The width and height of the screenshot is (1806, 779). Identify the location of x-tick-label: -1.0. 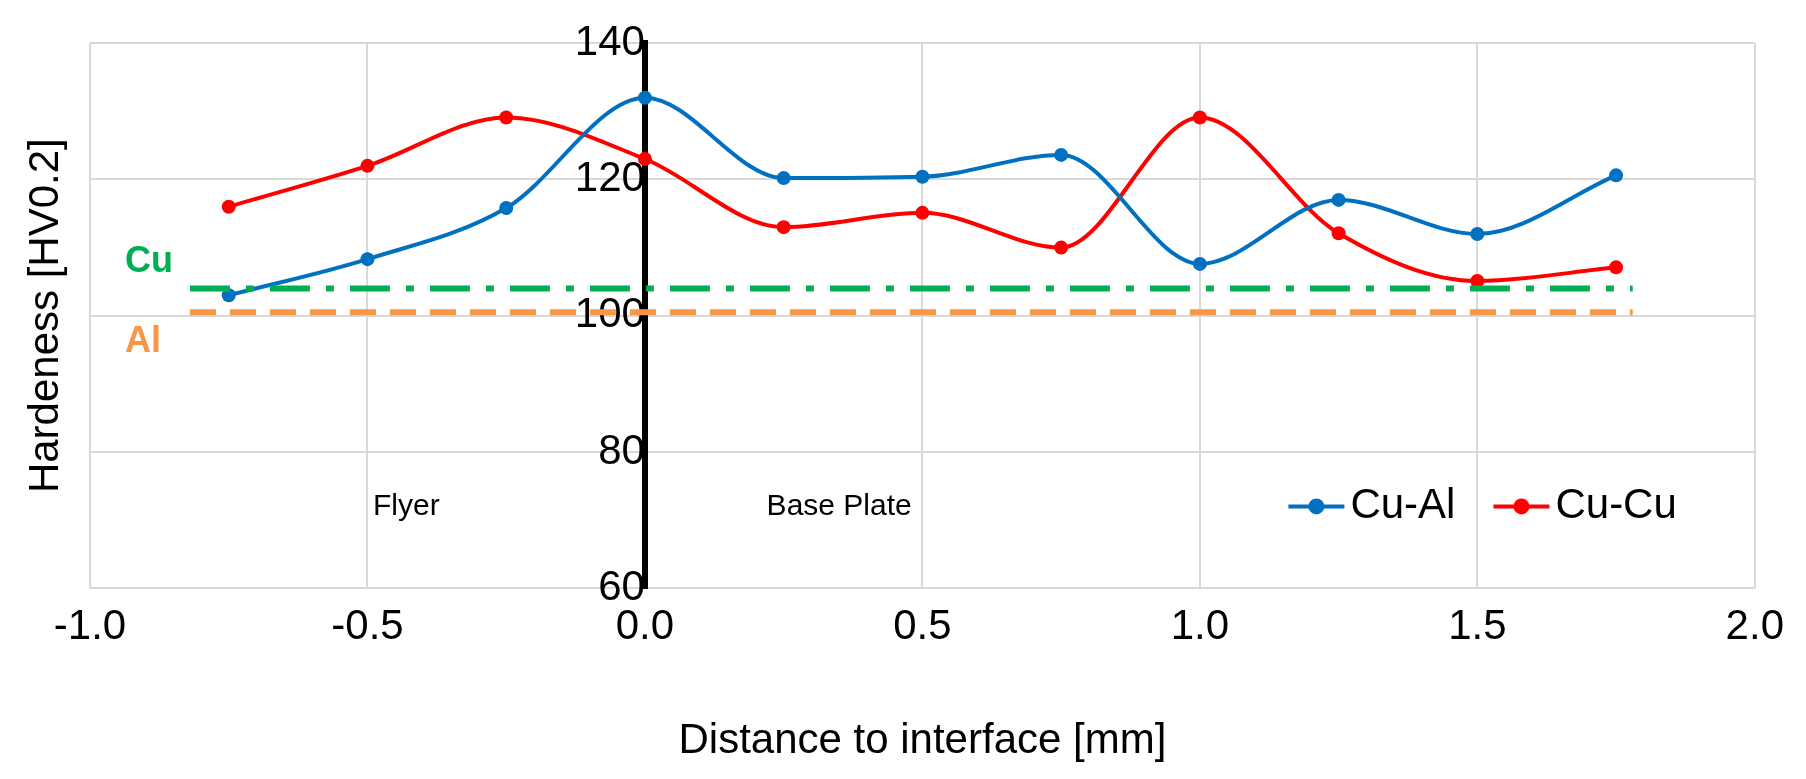
(90, 624).